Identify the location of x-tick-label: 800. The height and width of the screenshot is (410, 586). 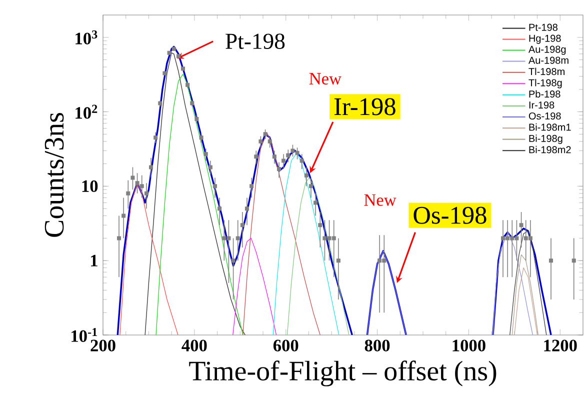
(377, 346).